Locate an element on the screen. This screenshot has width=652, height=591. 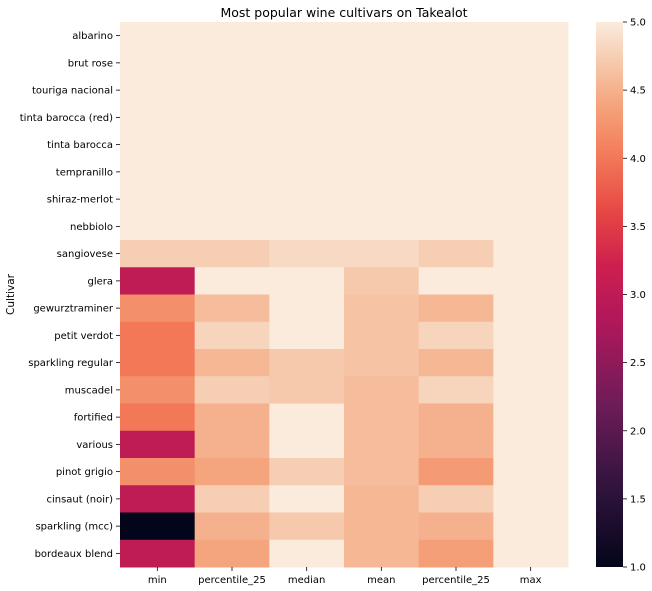
y-tick-label: muscadel is located at coordinates (89, 390).